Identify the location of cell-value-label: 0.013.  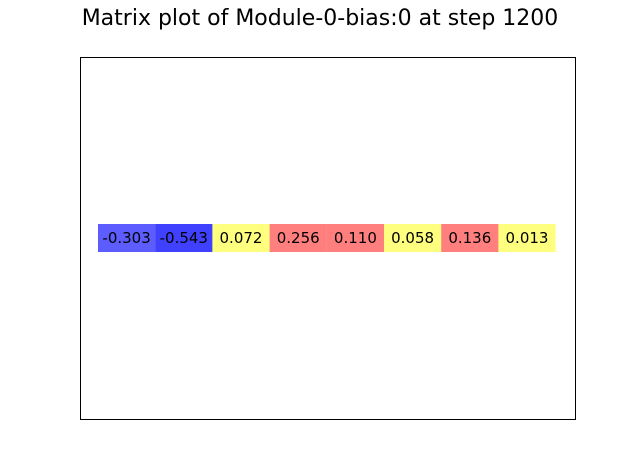
(527, 238).